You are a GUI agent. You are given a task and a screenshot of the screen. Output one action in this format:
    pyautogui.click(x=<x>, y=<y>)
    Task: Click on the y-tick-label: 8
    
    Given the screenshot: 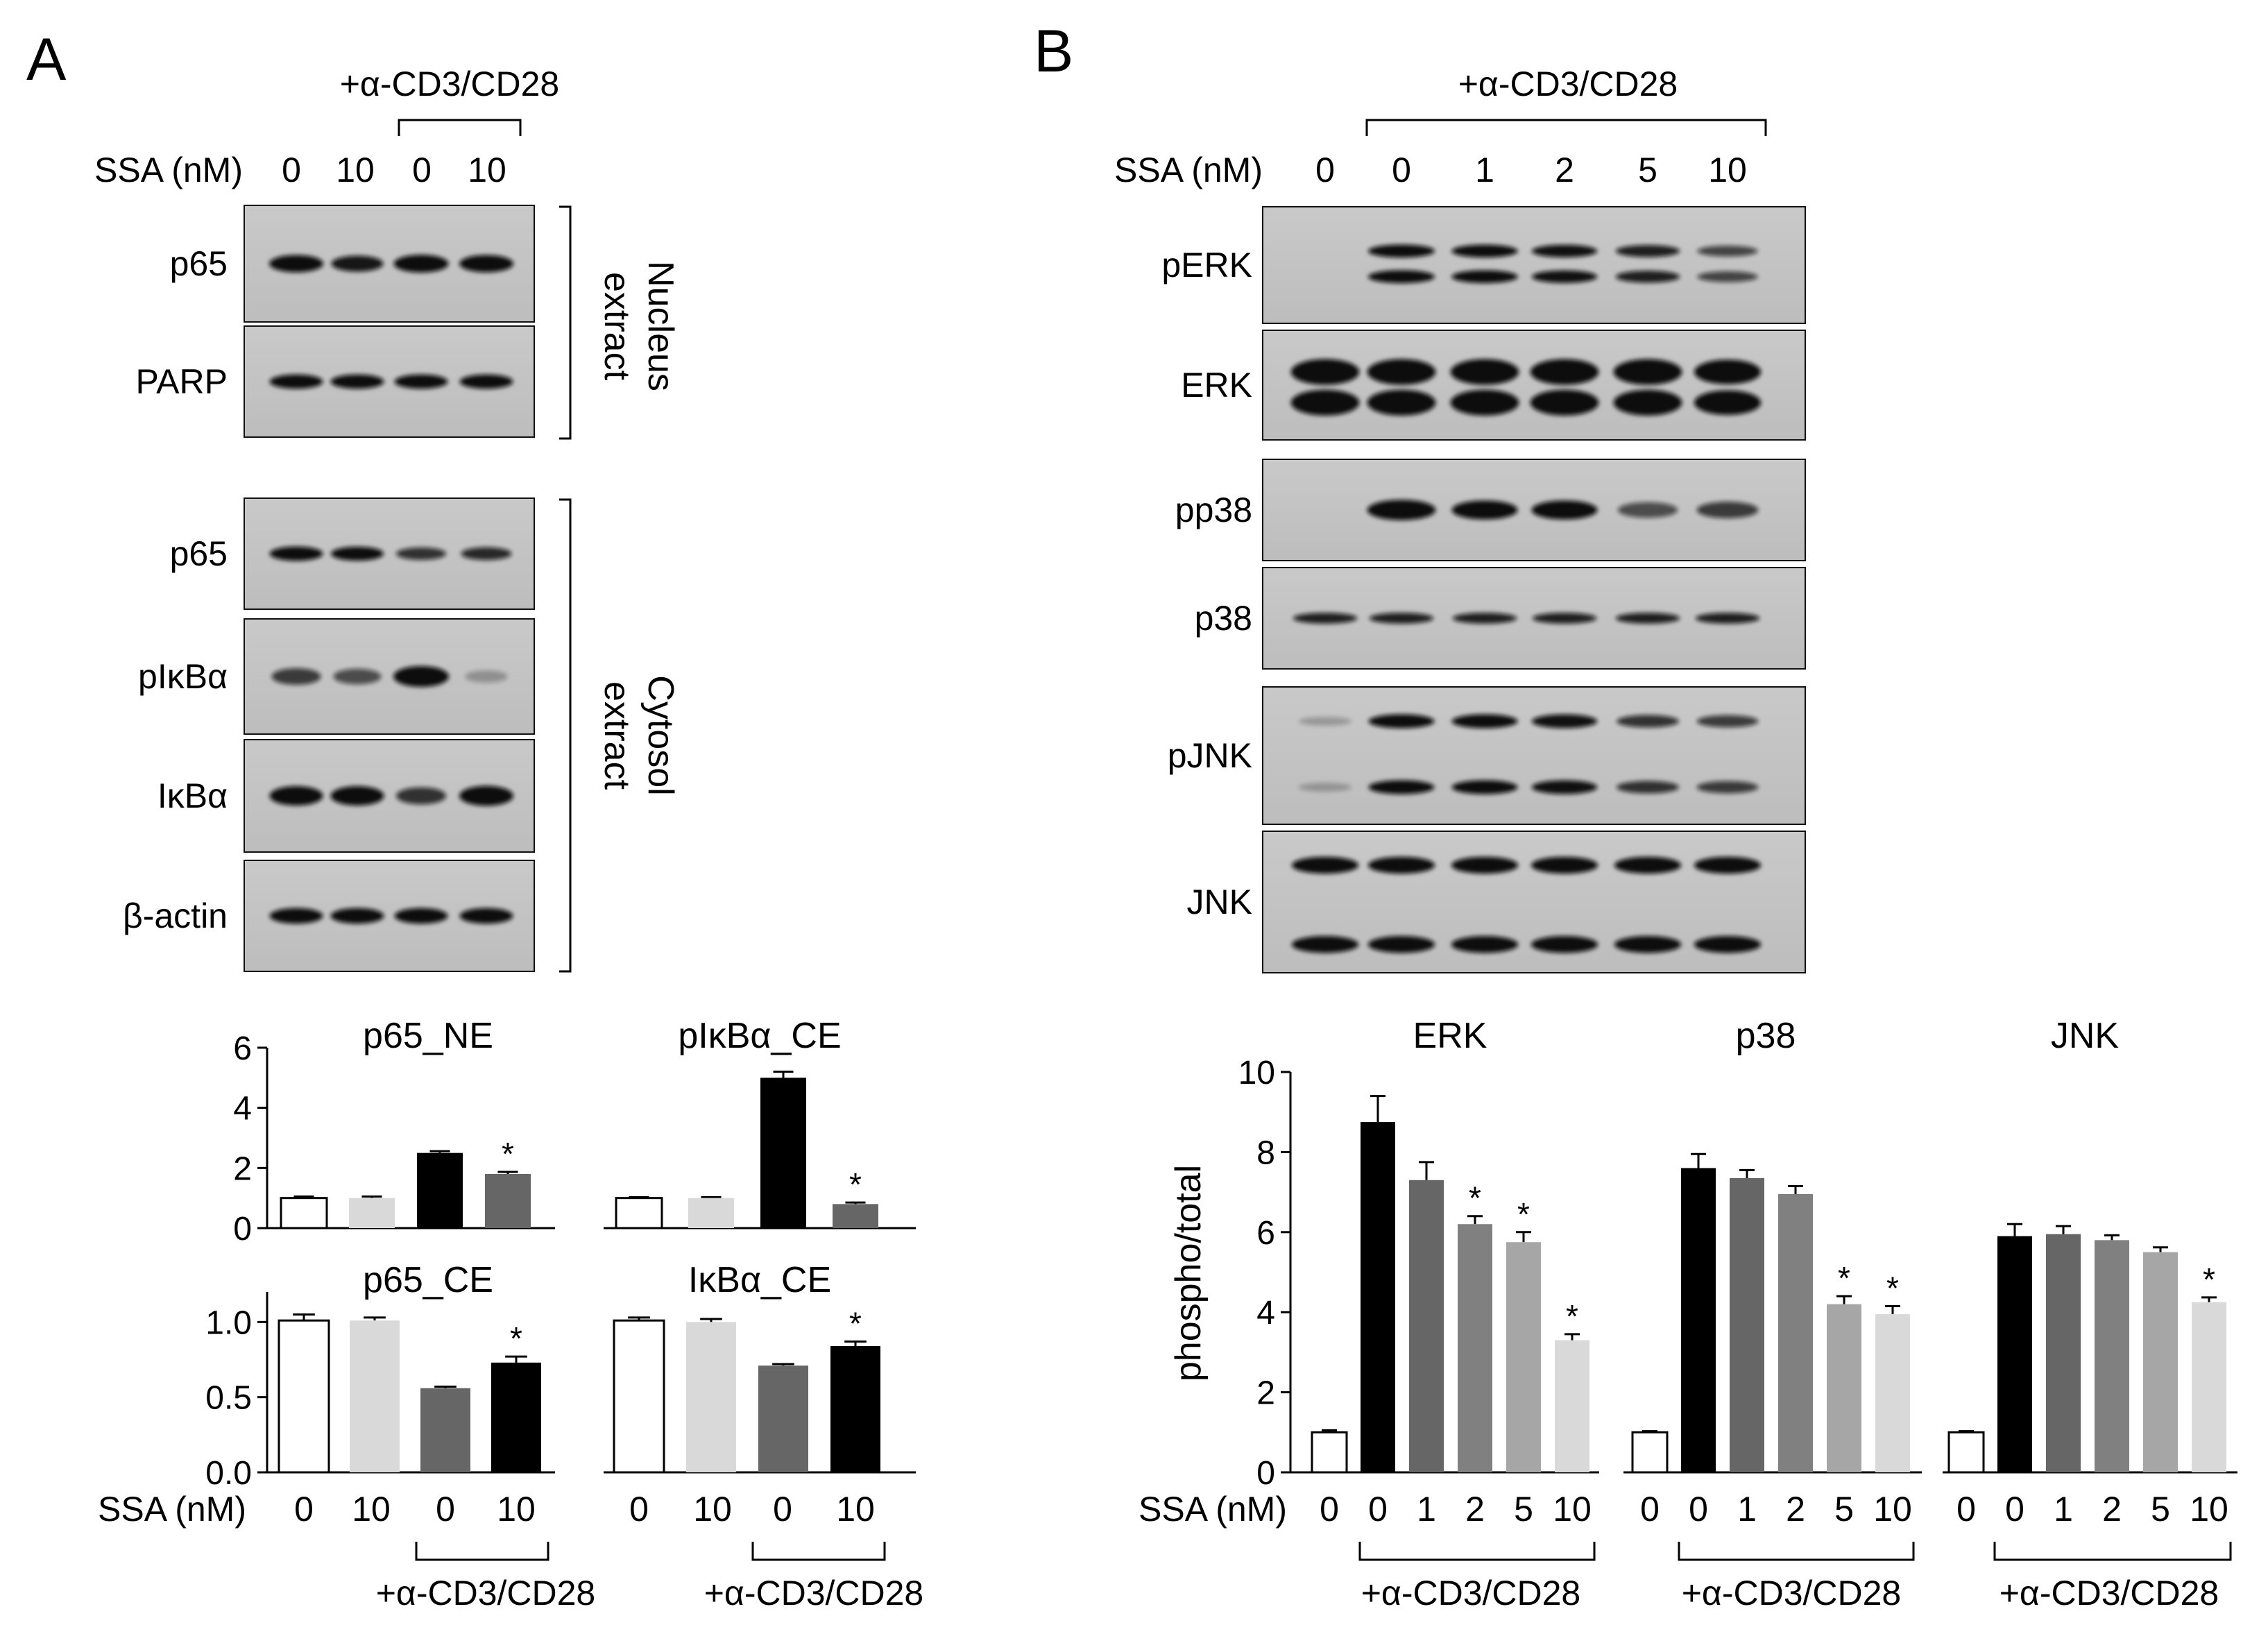 What is the action you would take?
    pyautogui.click(x=1265, y=1152)
    